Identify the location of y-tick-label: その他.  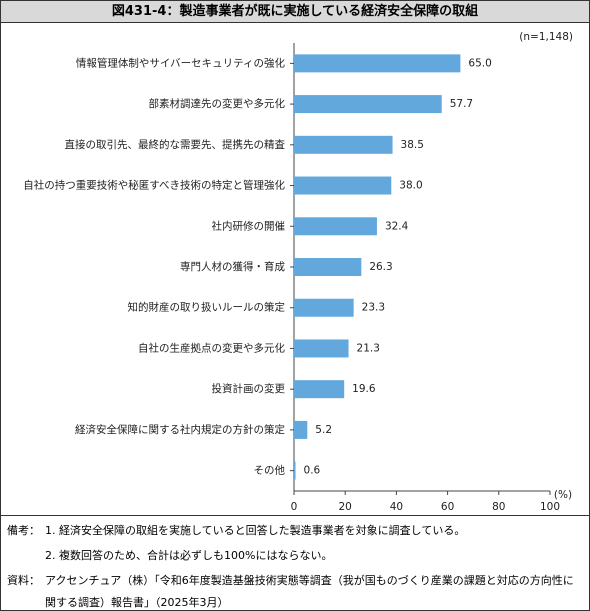
(270, 470).